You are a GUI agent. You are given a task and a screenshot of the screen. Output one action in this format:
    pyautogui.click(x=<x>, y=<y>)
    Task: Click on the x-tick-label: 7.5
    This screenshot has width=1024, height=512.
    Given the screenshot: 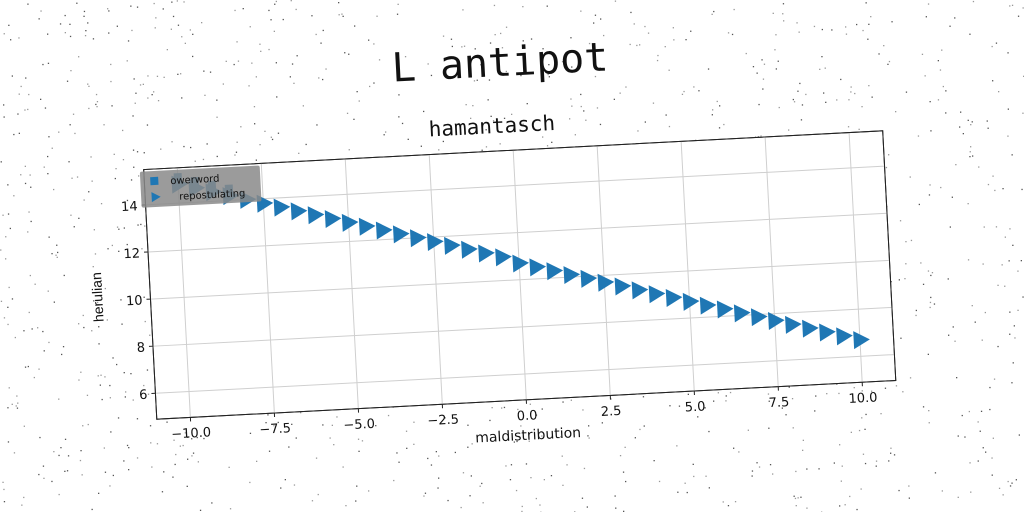 What is the action you would take?
    pyautogui.click(x=778, y=403)
    